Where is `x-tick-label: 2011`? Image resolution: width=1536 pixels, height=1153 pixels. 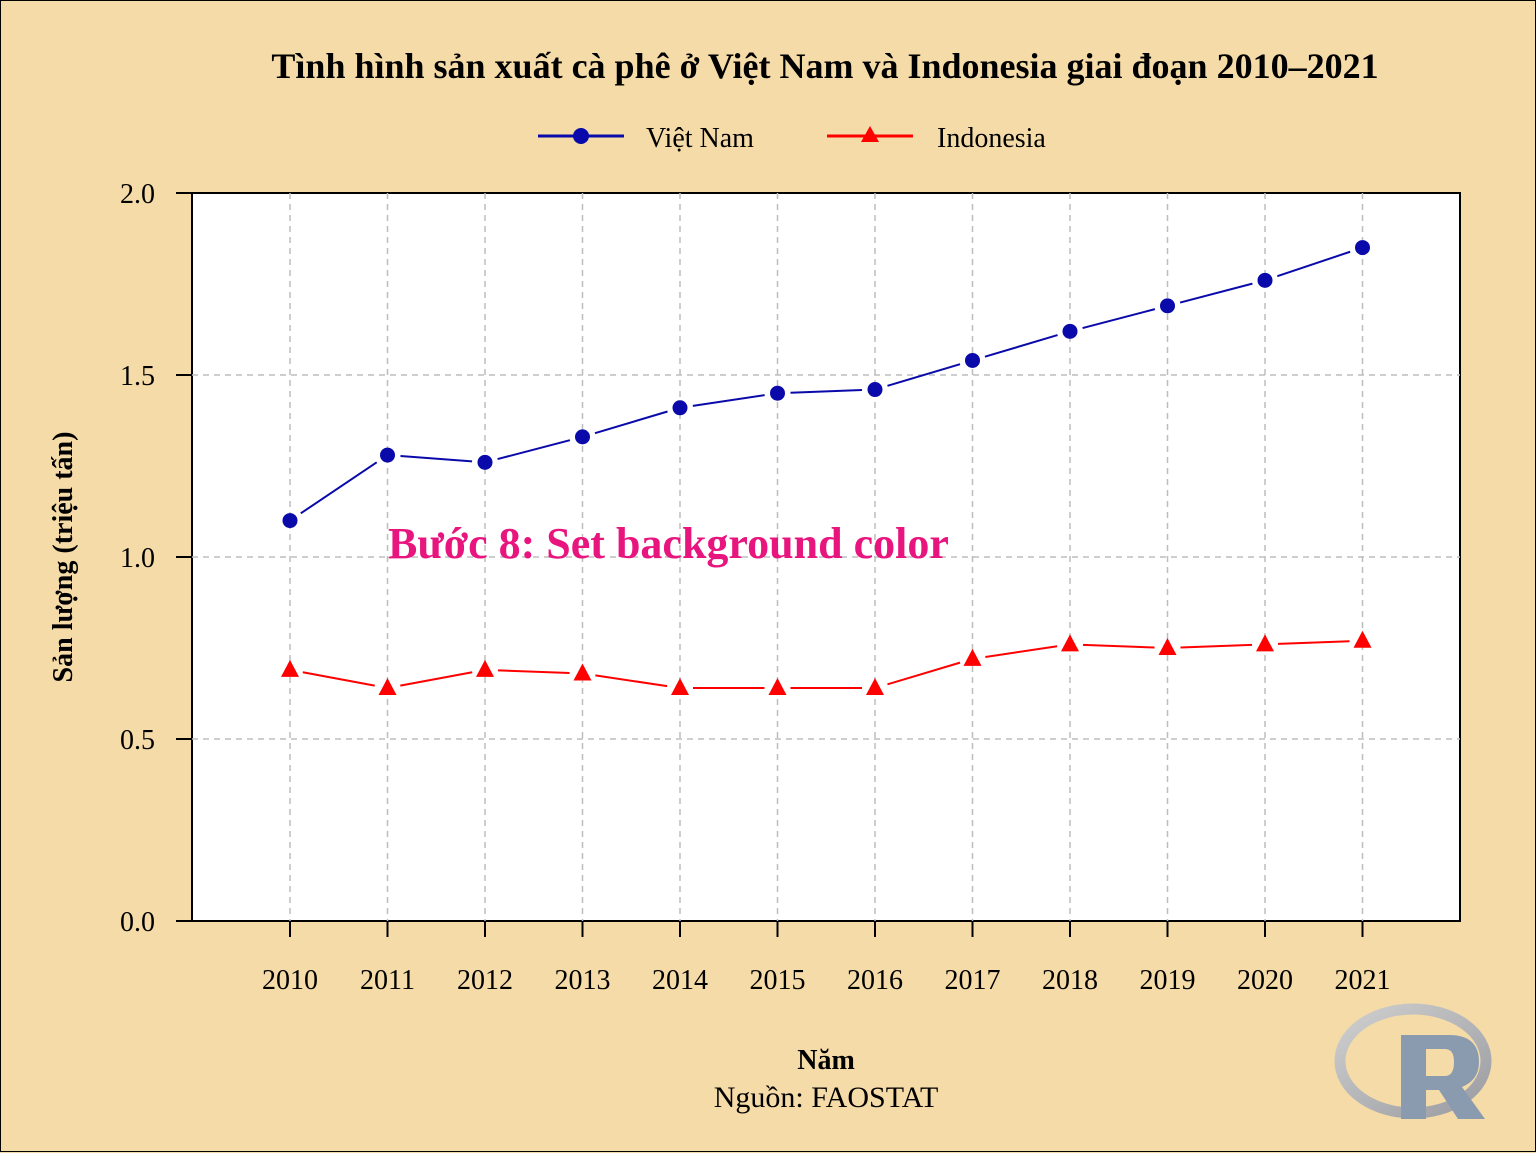
x-tick-label: 2011 is located at coordinates (387, 980).